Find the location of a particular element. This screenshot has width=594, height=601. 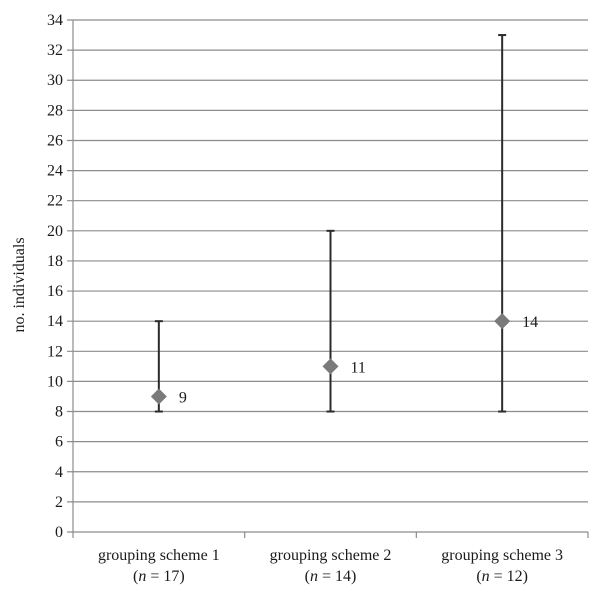

y-tick-label: 0 is located at coordinates (59, 532).